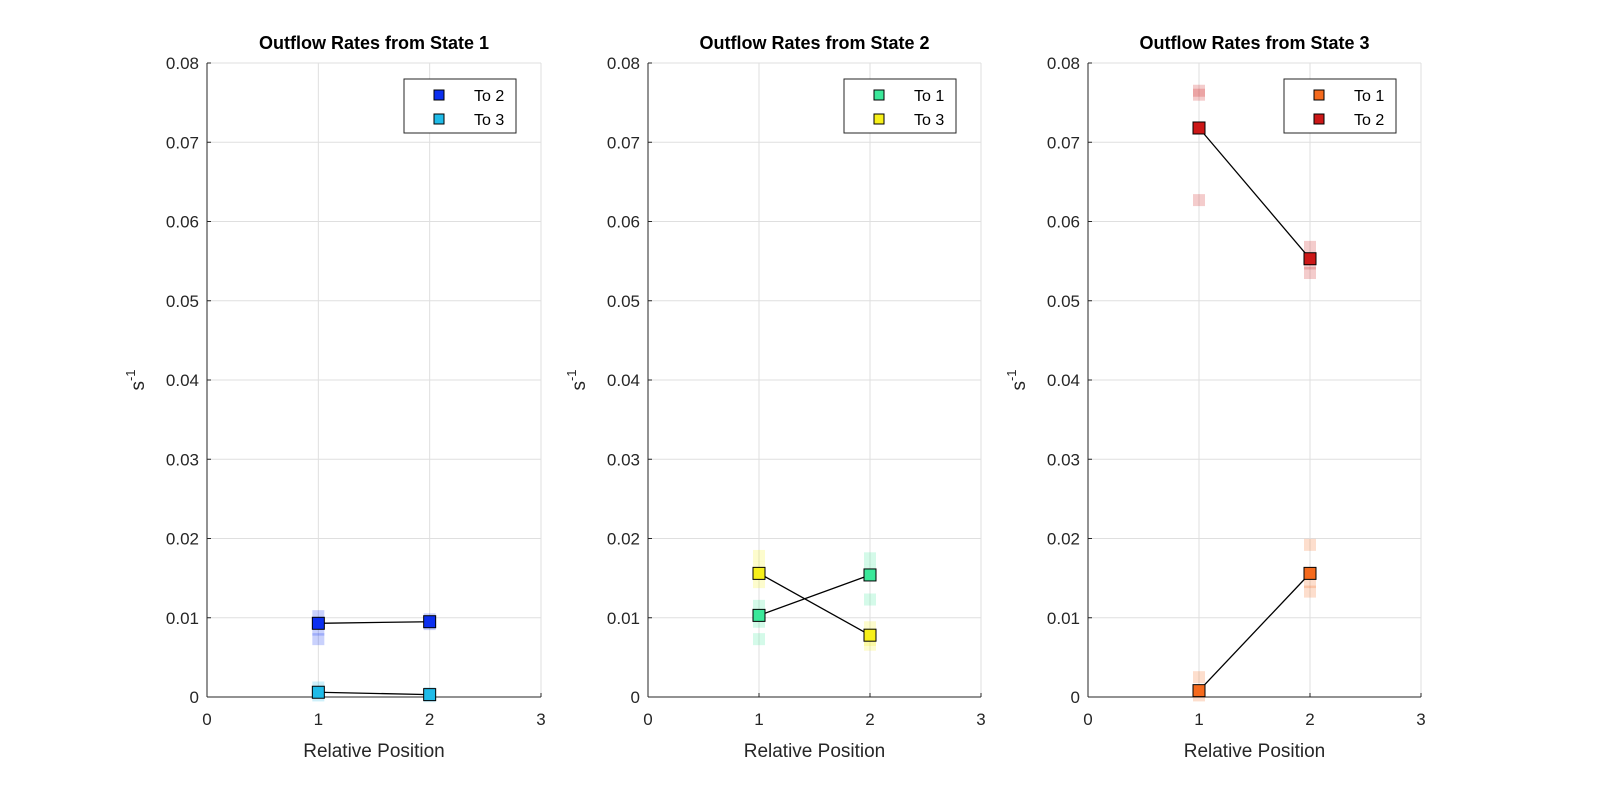 This screenshot has height=800, width=1601. What do you see at coordinates (1254, 43) in the screenshot?
I see `chart-title: Outflow Rates from State 3` at bounding box center [1254, 43].